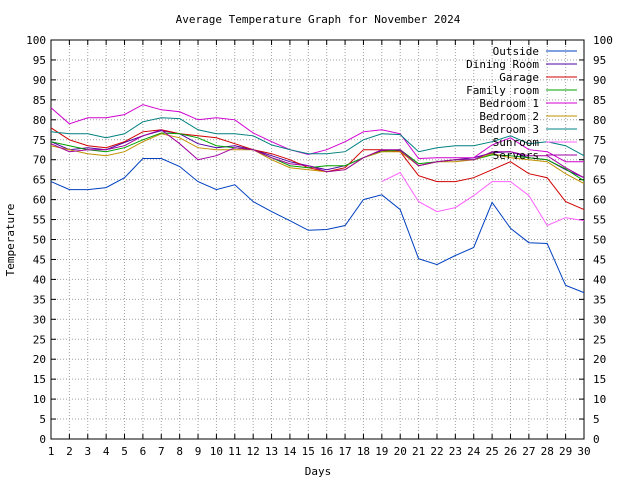 The image size is (640, 480). Describe the element at coordinates (39, 160) in the screenshot. I see `y-tick-label: 70` at that location.